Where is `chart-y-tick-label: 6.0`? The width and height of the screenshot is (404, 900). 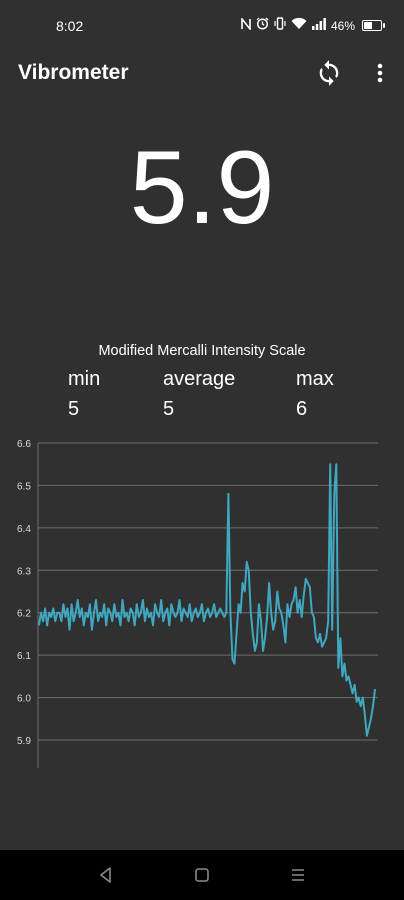 chart-y-tick-label: 6.0 is located at coordinates (24, 699).